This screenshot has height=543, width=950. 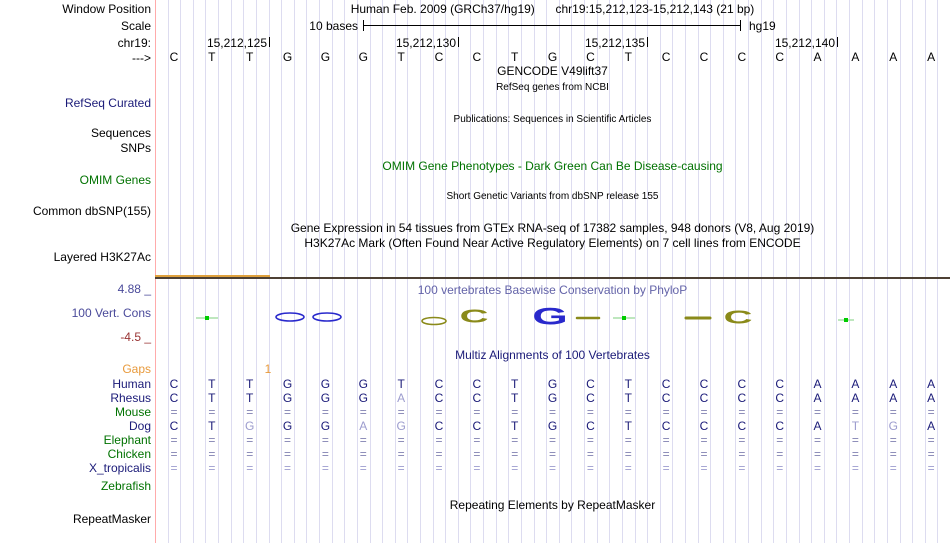 I want to click on repeatmasker-track-title: Repeating Elements by RepeatMasker, so click(x=552, y=505).